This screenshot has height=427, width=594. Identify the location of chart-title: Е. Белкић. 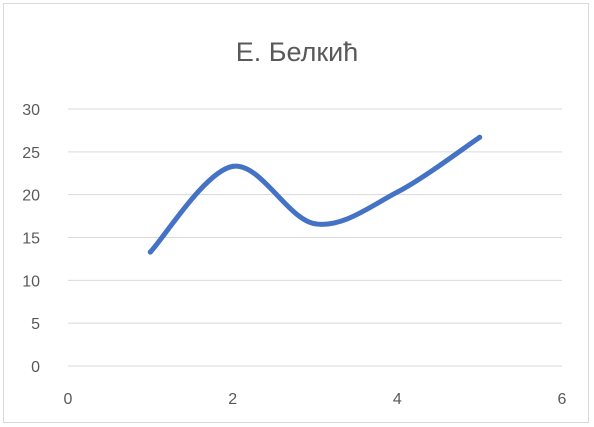
(297, 52).